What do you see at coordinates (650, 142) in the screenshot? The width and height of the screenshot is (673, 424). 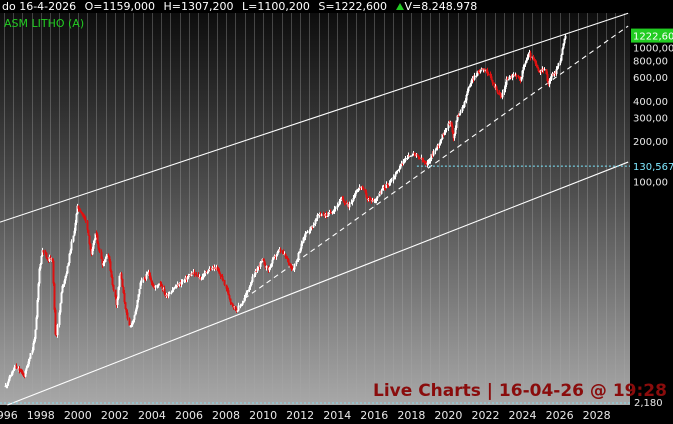 I see `y-tick-label: 200,00` at bounding box center [650, 142].